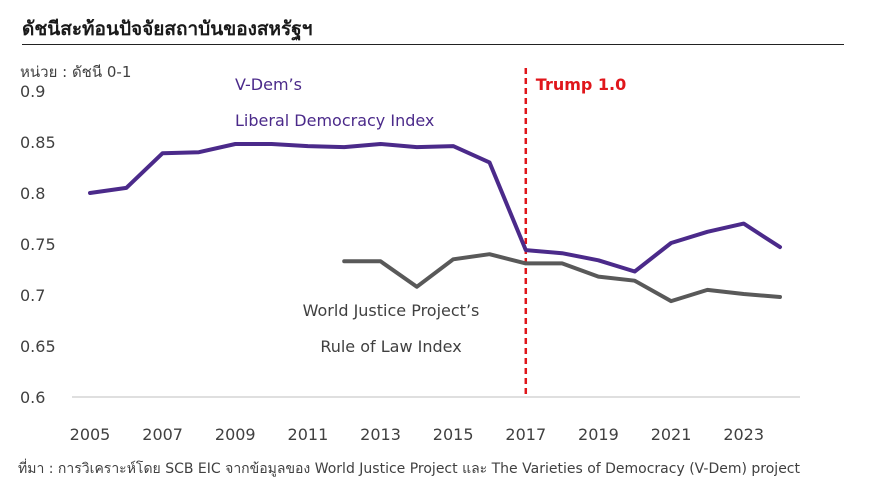 The height and width of the screenshot is (499, 881). What do you see at coordinates (38, 142) in the screenshot?
I see `y-tick-label: 0.85` at bounding box center [38, 142].